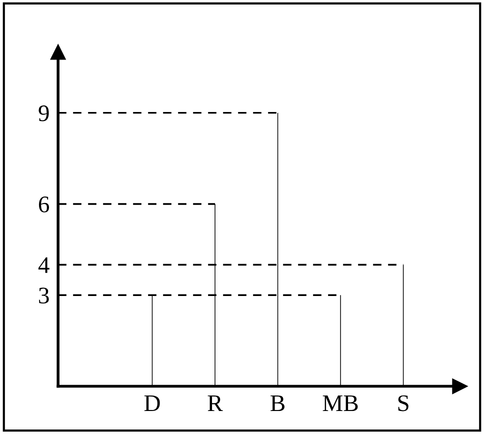  I want to click on y-tick-label: 3, so click(44, 296).